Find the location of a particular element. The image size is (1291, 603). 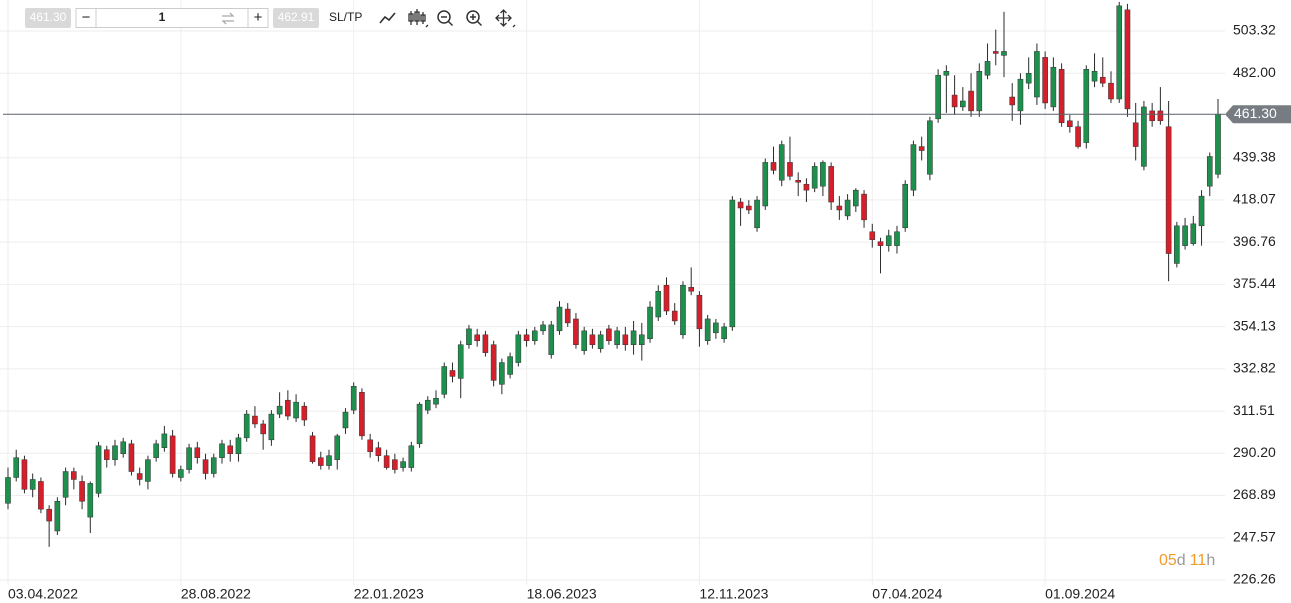

x-tick-label: 28.08.2022 is located at coordinates (216, 594).